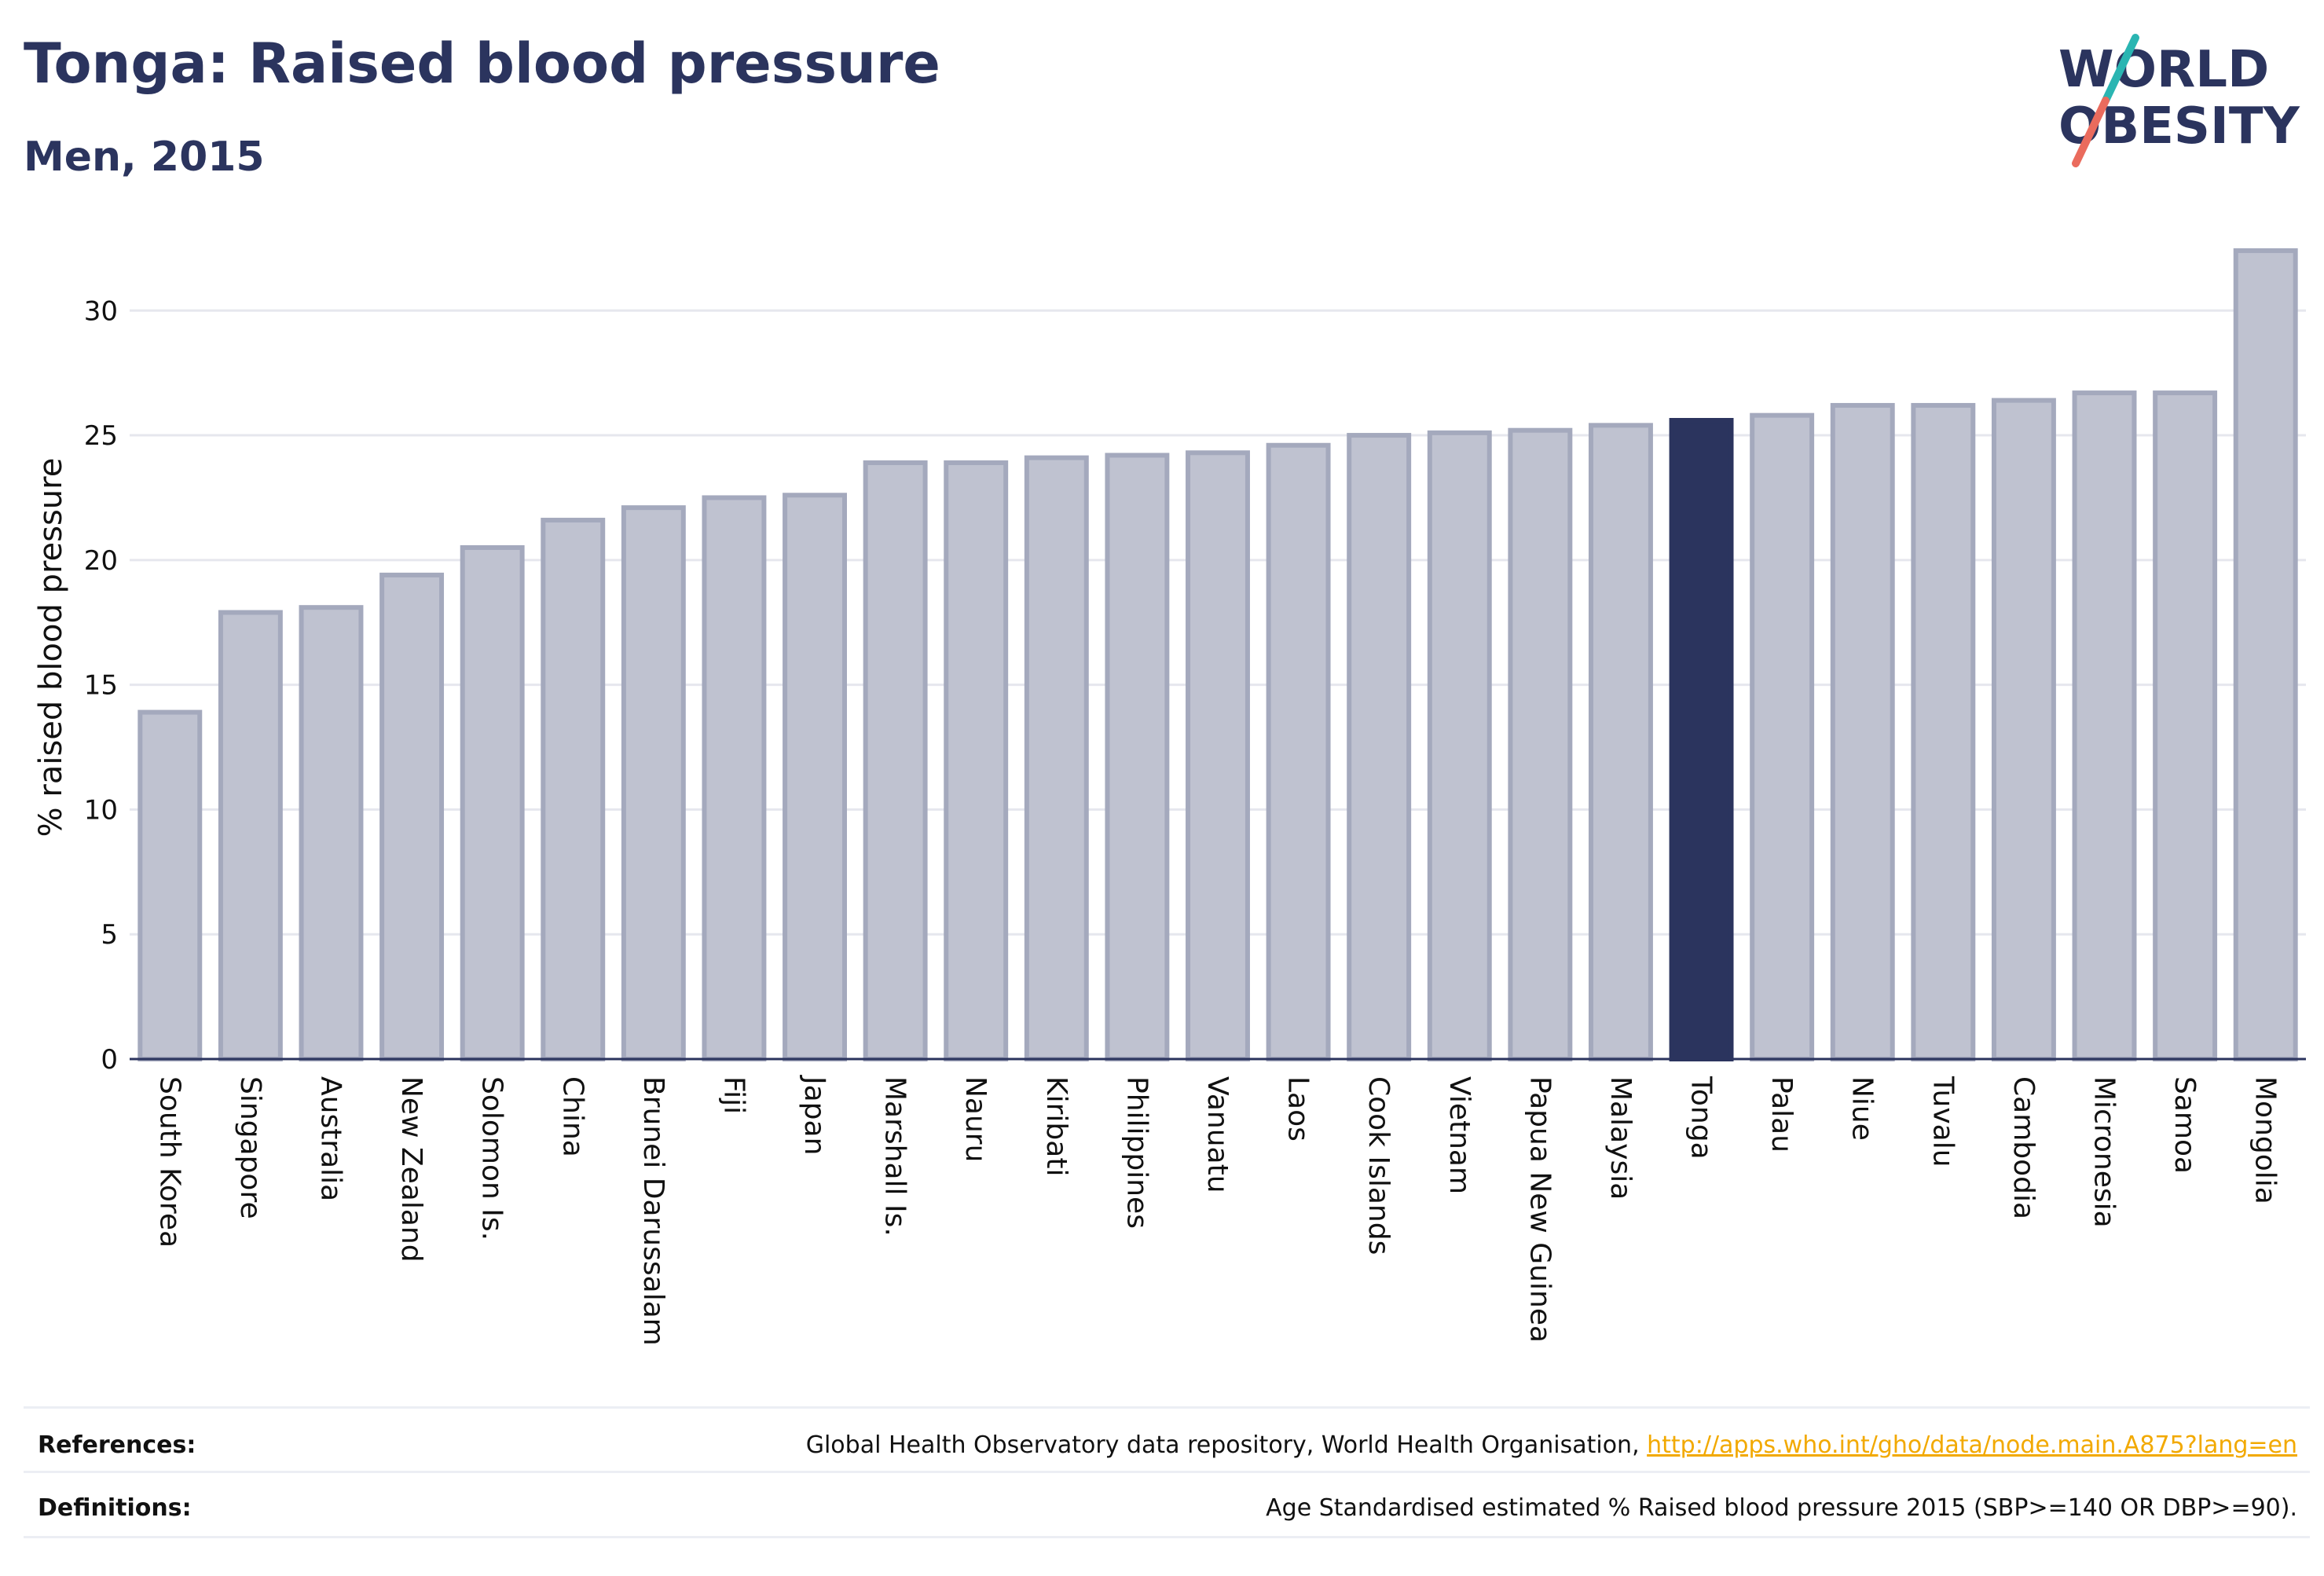 This screenshot has height=1576, width=2324. Describe the element at coordinates (1540, 744) in the screenshot. I see `bar-papua-new-guinea` at that location.